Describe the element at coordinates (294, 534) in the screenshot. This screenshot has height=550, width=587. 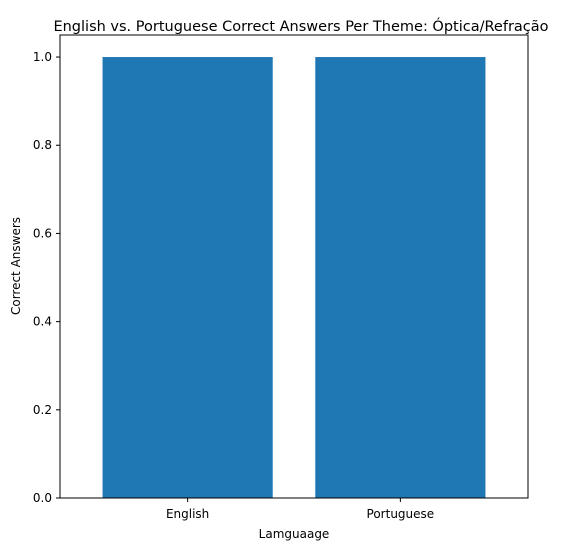
I see `x-axis-label: Lamguaage` at that location.